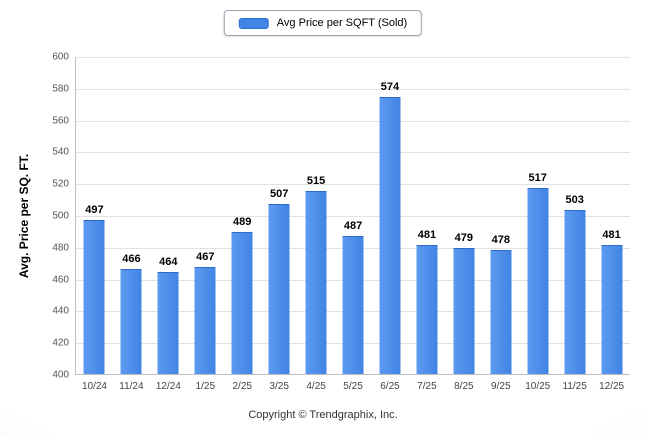 This screenshot has width=646, height=434. Describe the element at coordinates (131, 224) in the screenshot. I see `bar-group: 466 11/24` at that location.